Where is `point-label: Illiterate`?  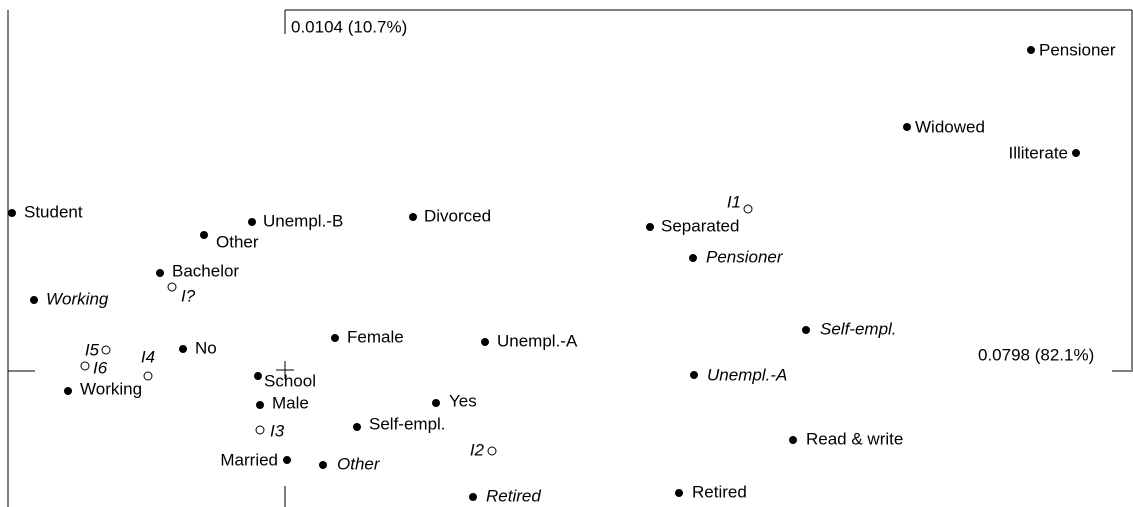 point-label: Illiterate is located at coordinates (1038, 152).